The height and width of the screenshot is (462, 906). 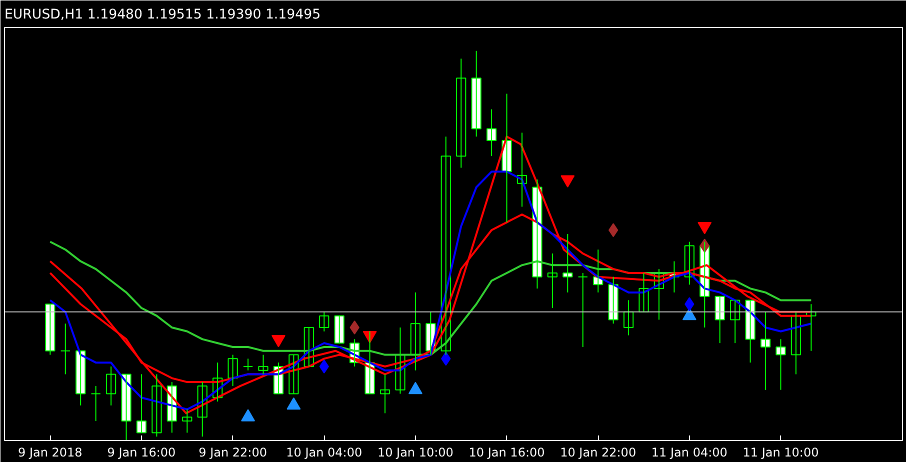 What do you see at coordinates (598, 453) in the screenshot?
I see `x-tick-label: 10 Jan 22:00` at bounding box center [598, 453].